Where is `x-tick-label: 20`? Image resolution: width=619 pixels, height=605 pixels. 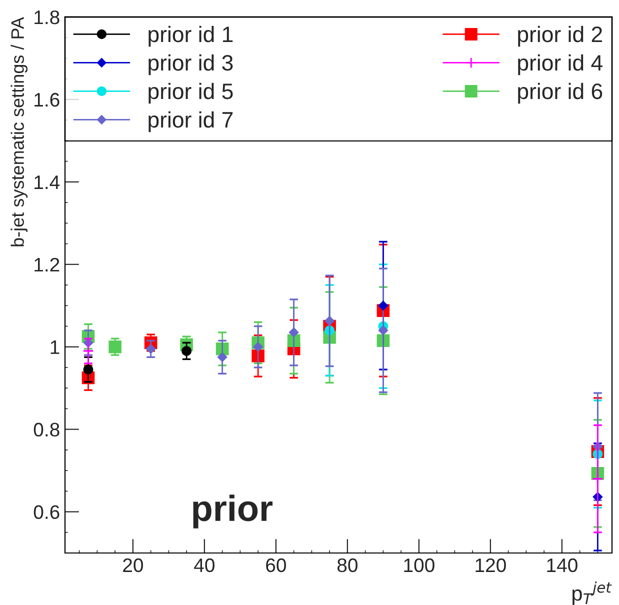
x-tick-label: 20 is located at coordinates (133, 565).